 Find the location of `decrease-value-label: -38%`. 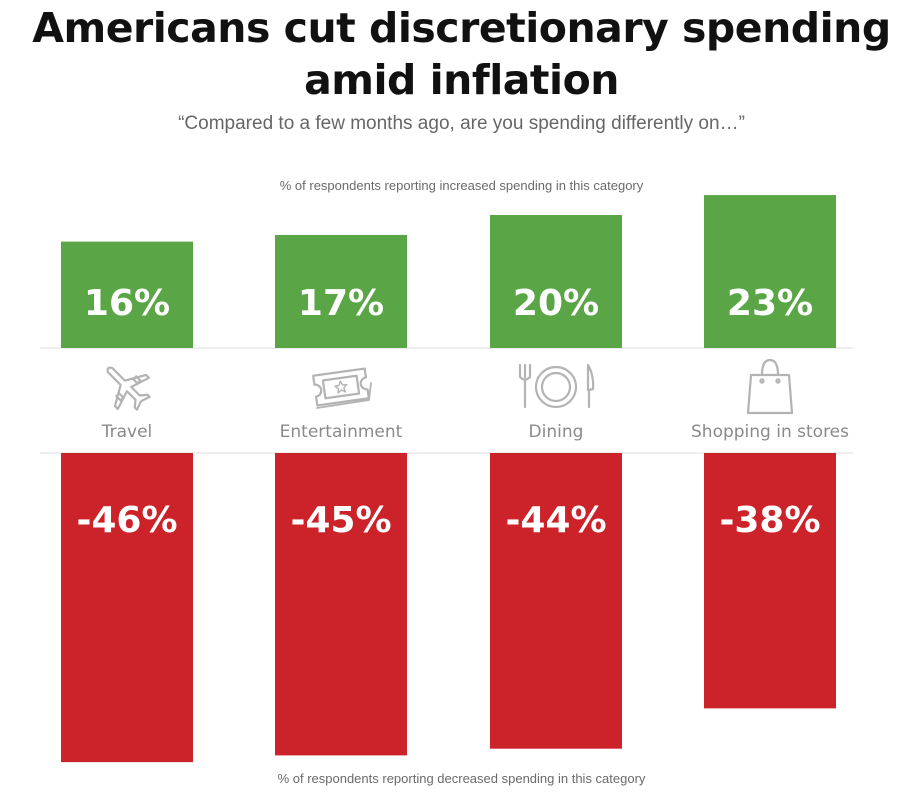

decrease-value-label: -38% is located at coordinates (769, 520).